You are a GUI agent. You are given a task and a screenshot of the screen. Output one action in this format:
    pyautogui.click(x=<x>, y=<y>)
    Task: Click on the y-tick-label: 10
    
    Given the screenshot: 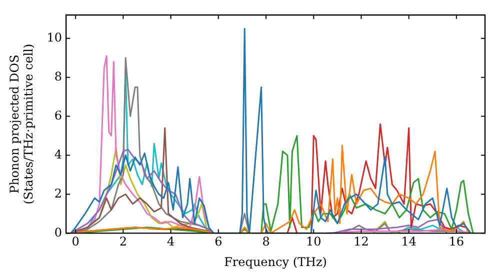 What is the action you would take?
    pyautogui.click(x=54, y=37)
    